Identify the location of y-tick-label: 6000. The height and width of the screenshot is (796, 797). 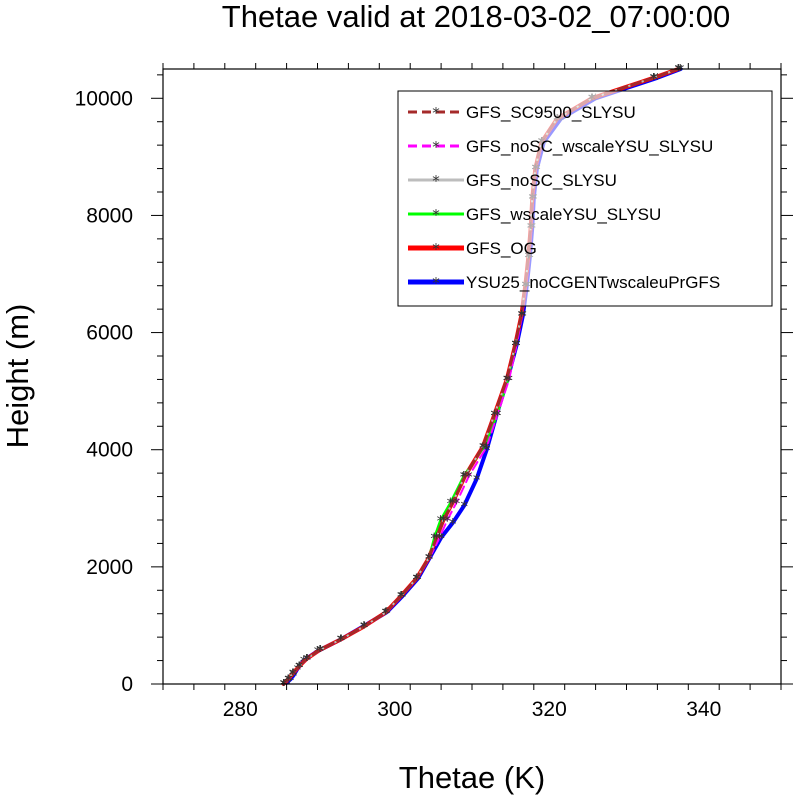
(109, 333).